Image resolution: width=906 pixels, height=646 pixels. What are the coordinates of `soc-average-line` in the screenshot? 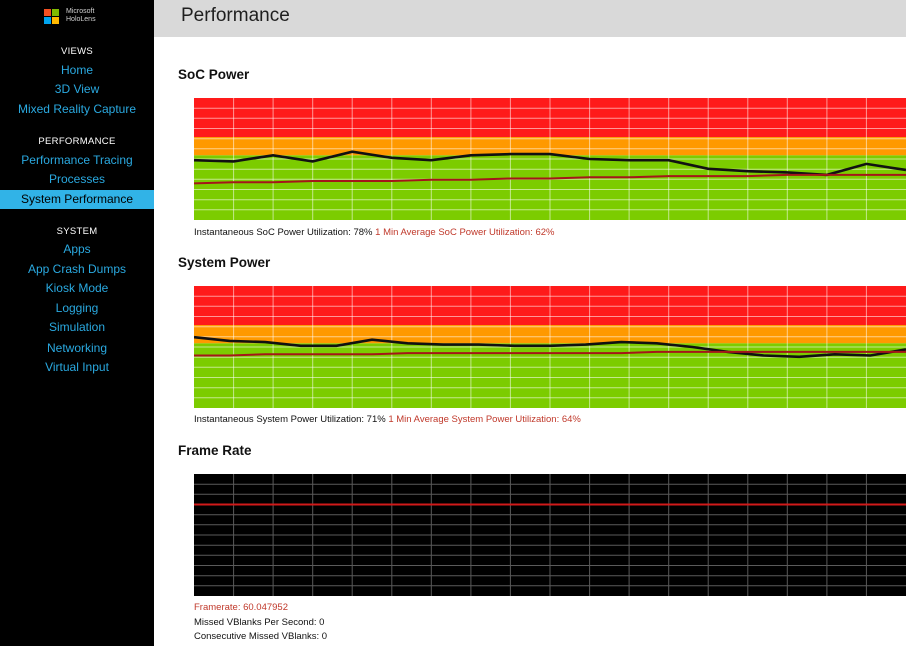 It's located at (550, 179).